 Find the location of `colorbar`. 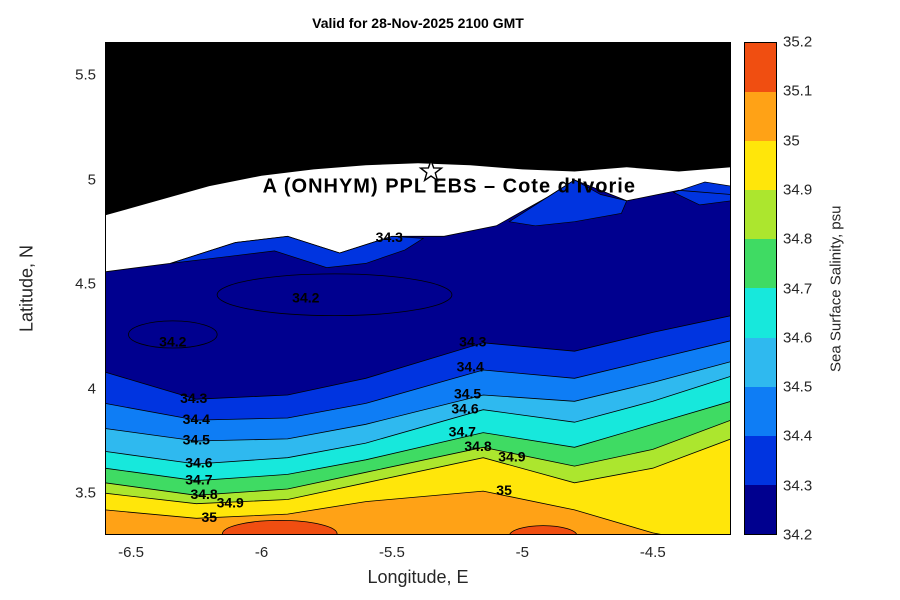

colorbar is located at coordinates (760, 288).